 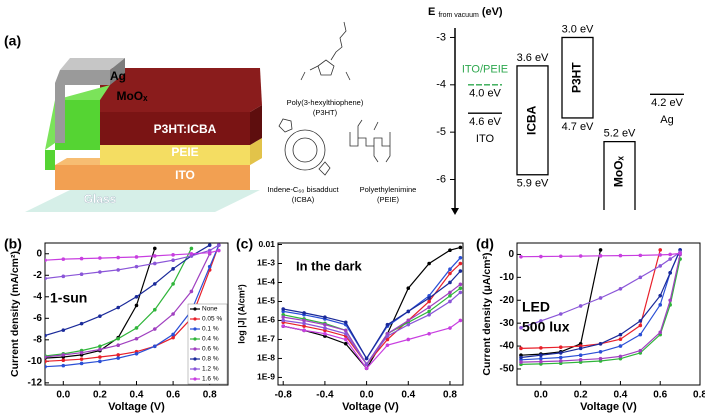 What do you see at coordinates (325, 76) in the screenshot?
I see `p3ht-brackets` at bounding box center [325, 76].